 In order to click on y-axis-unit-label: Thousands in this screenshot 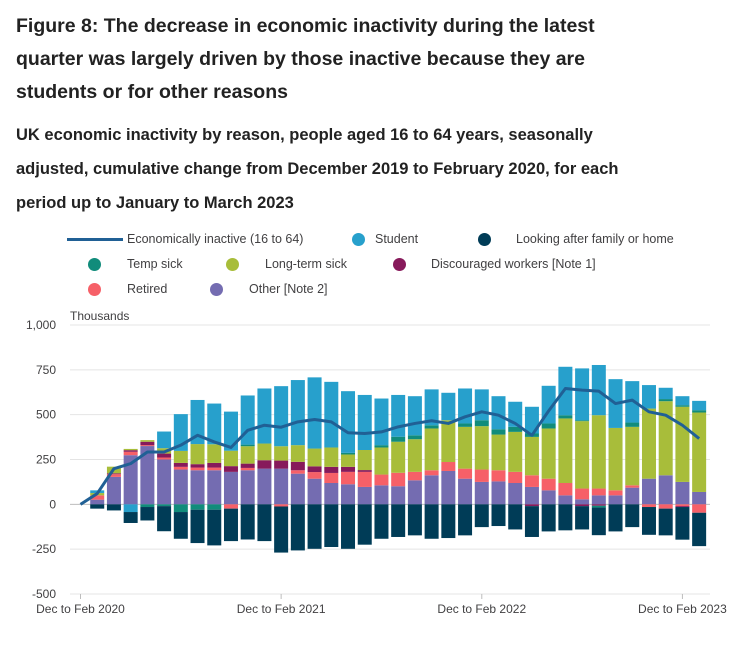, I will do `click(99, 316)`.